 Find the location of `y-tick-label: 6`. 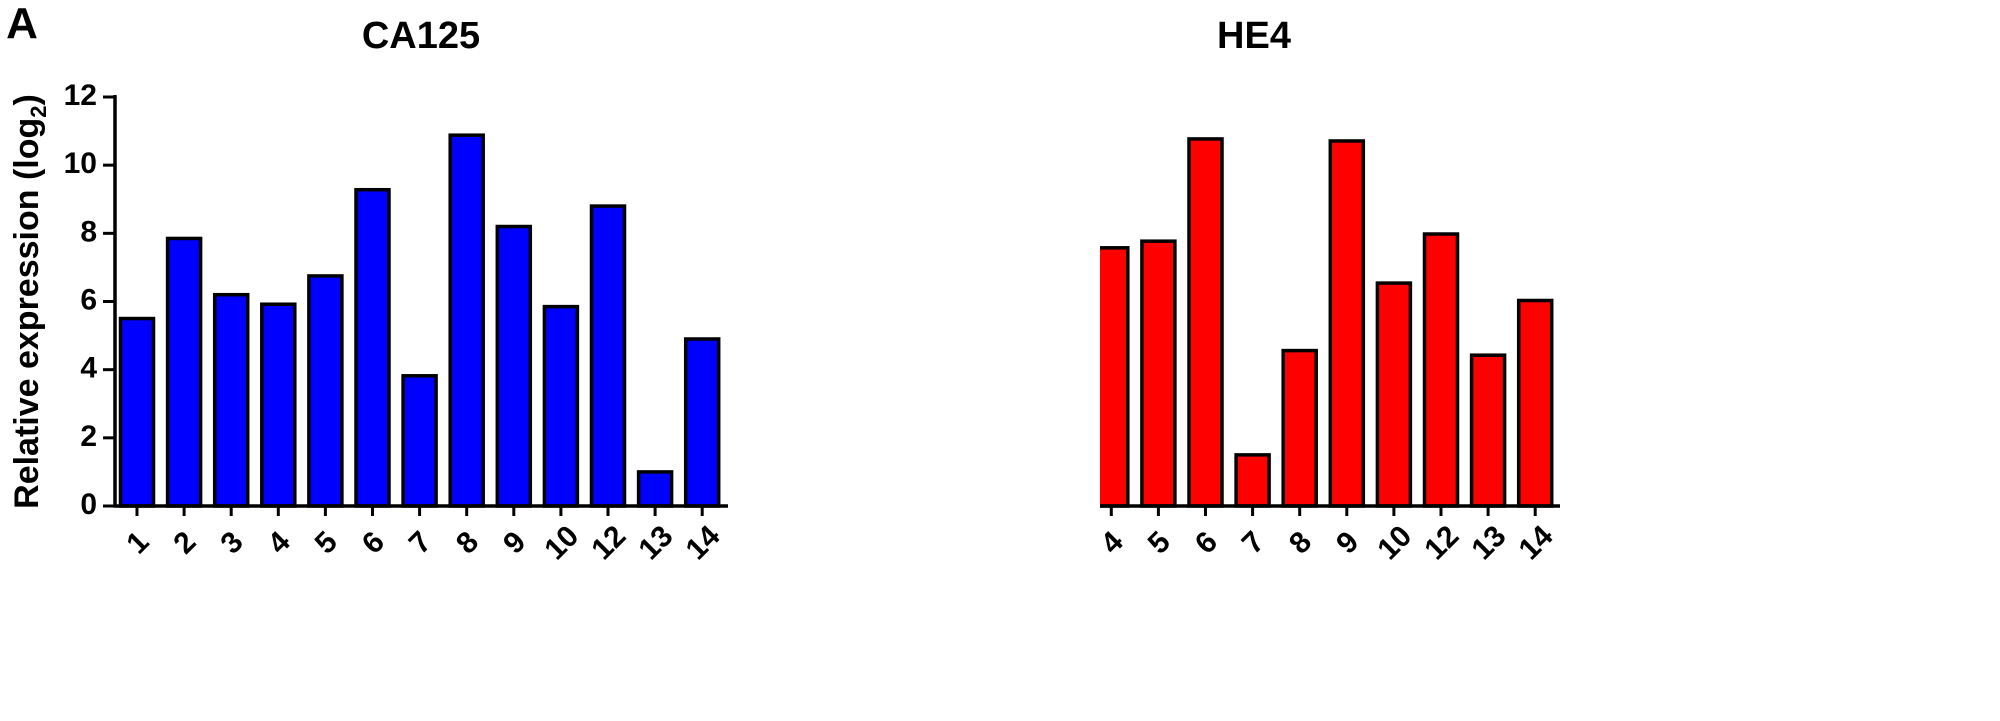

y-tick-label: 6 is located at coordinates (88, 299).